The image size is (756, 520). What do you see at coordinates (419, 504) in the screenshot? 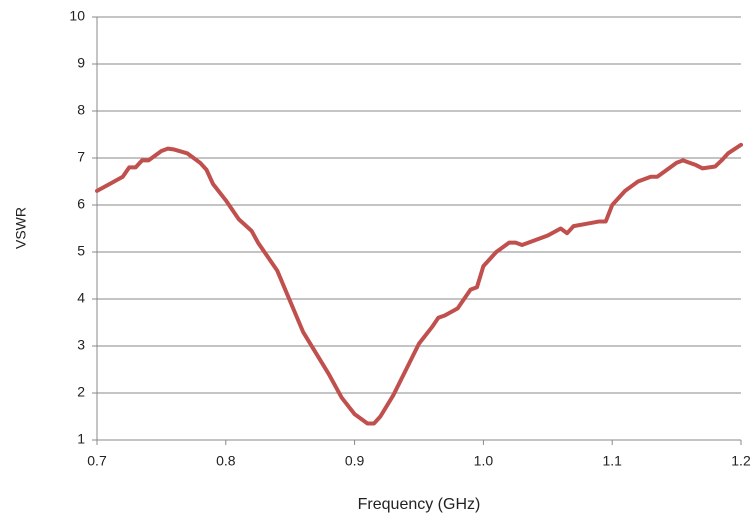
I see `x-axis-title: Frequency (GHz)` at bounding box center [419, 504].